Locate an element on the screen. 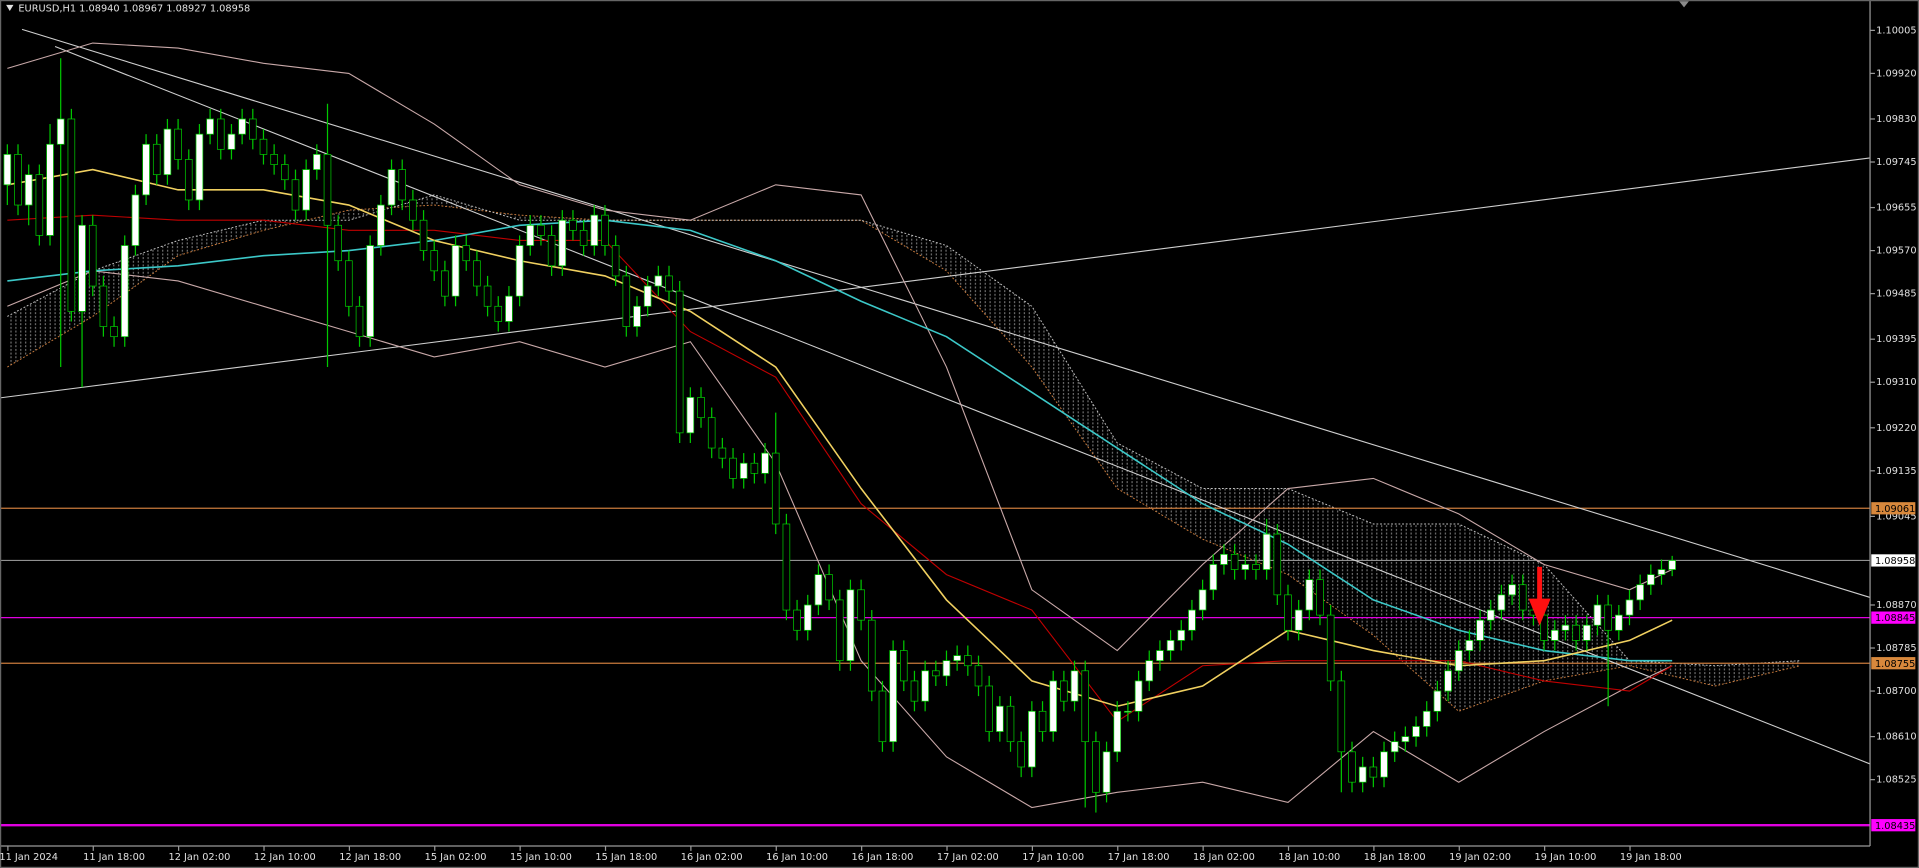 This screenshot has height=868, width=1919. y-tick-label: 1.08525 is located at coordinates (1896, 780).